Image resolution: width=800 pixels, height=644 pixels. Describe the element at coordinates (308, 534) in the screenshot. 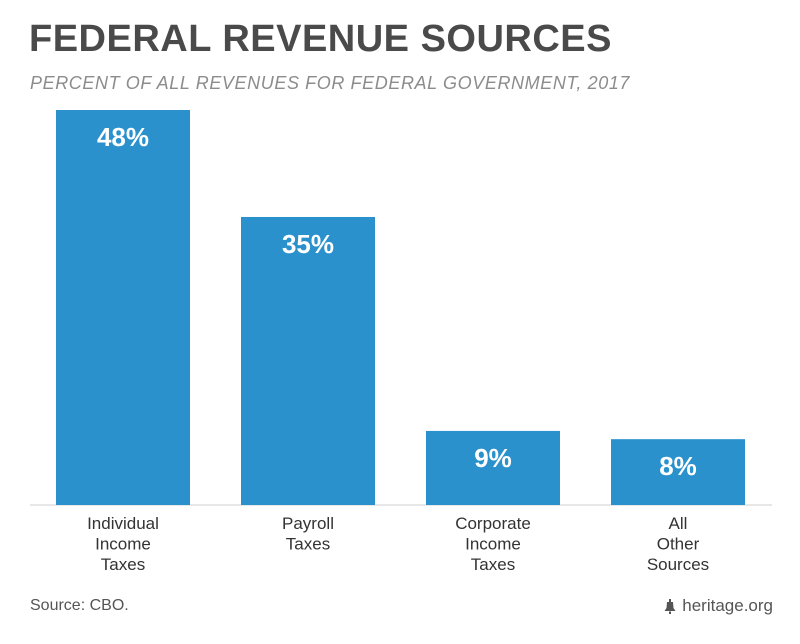

I see `category-label-1: Payroll Taxes` at that location.